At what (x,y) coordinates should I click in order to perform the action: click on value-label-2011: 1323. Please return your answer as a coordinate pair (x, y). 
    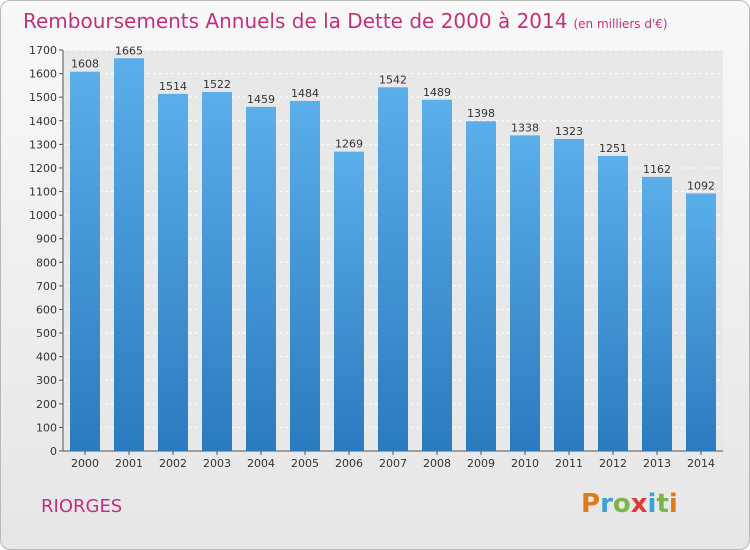
    Looking at the image, I should click on (569, 131).